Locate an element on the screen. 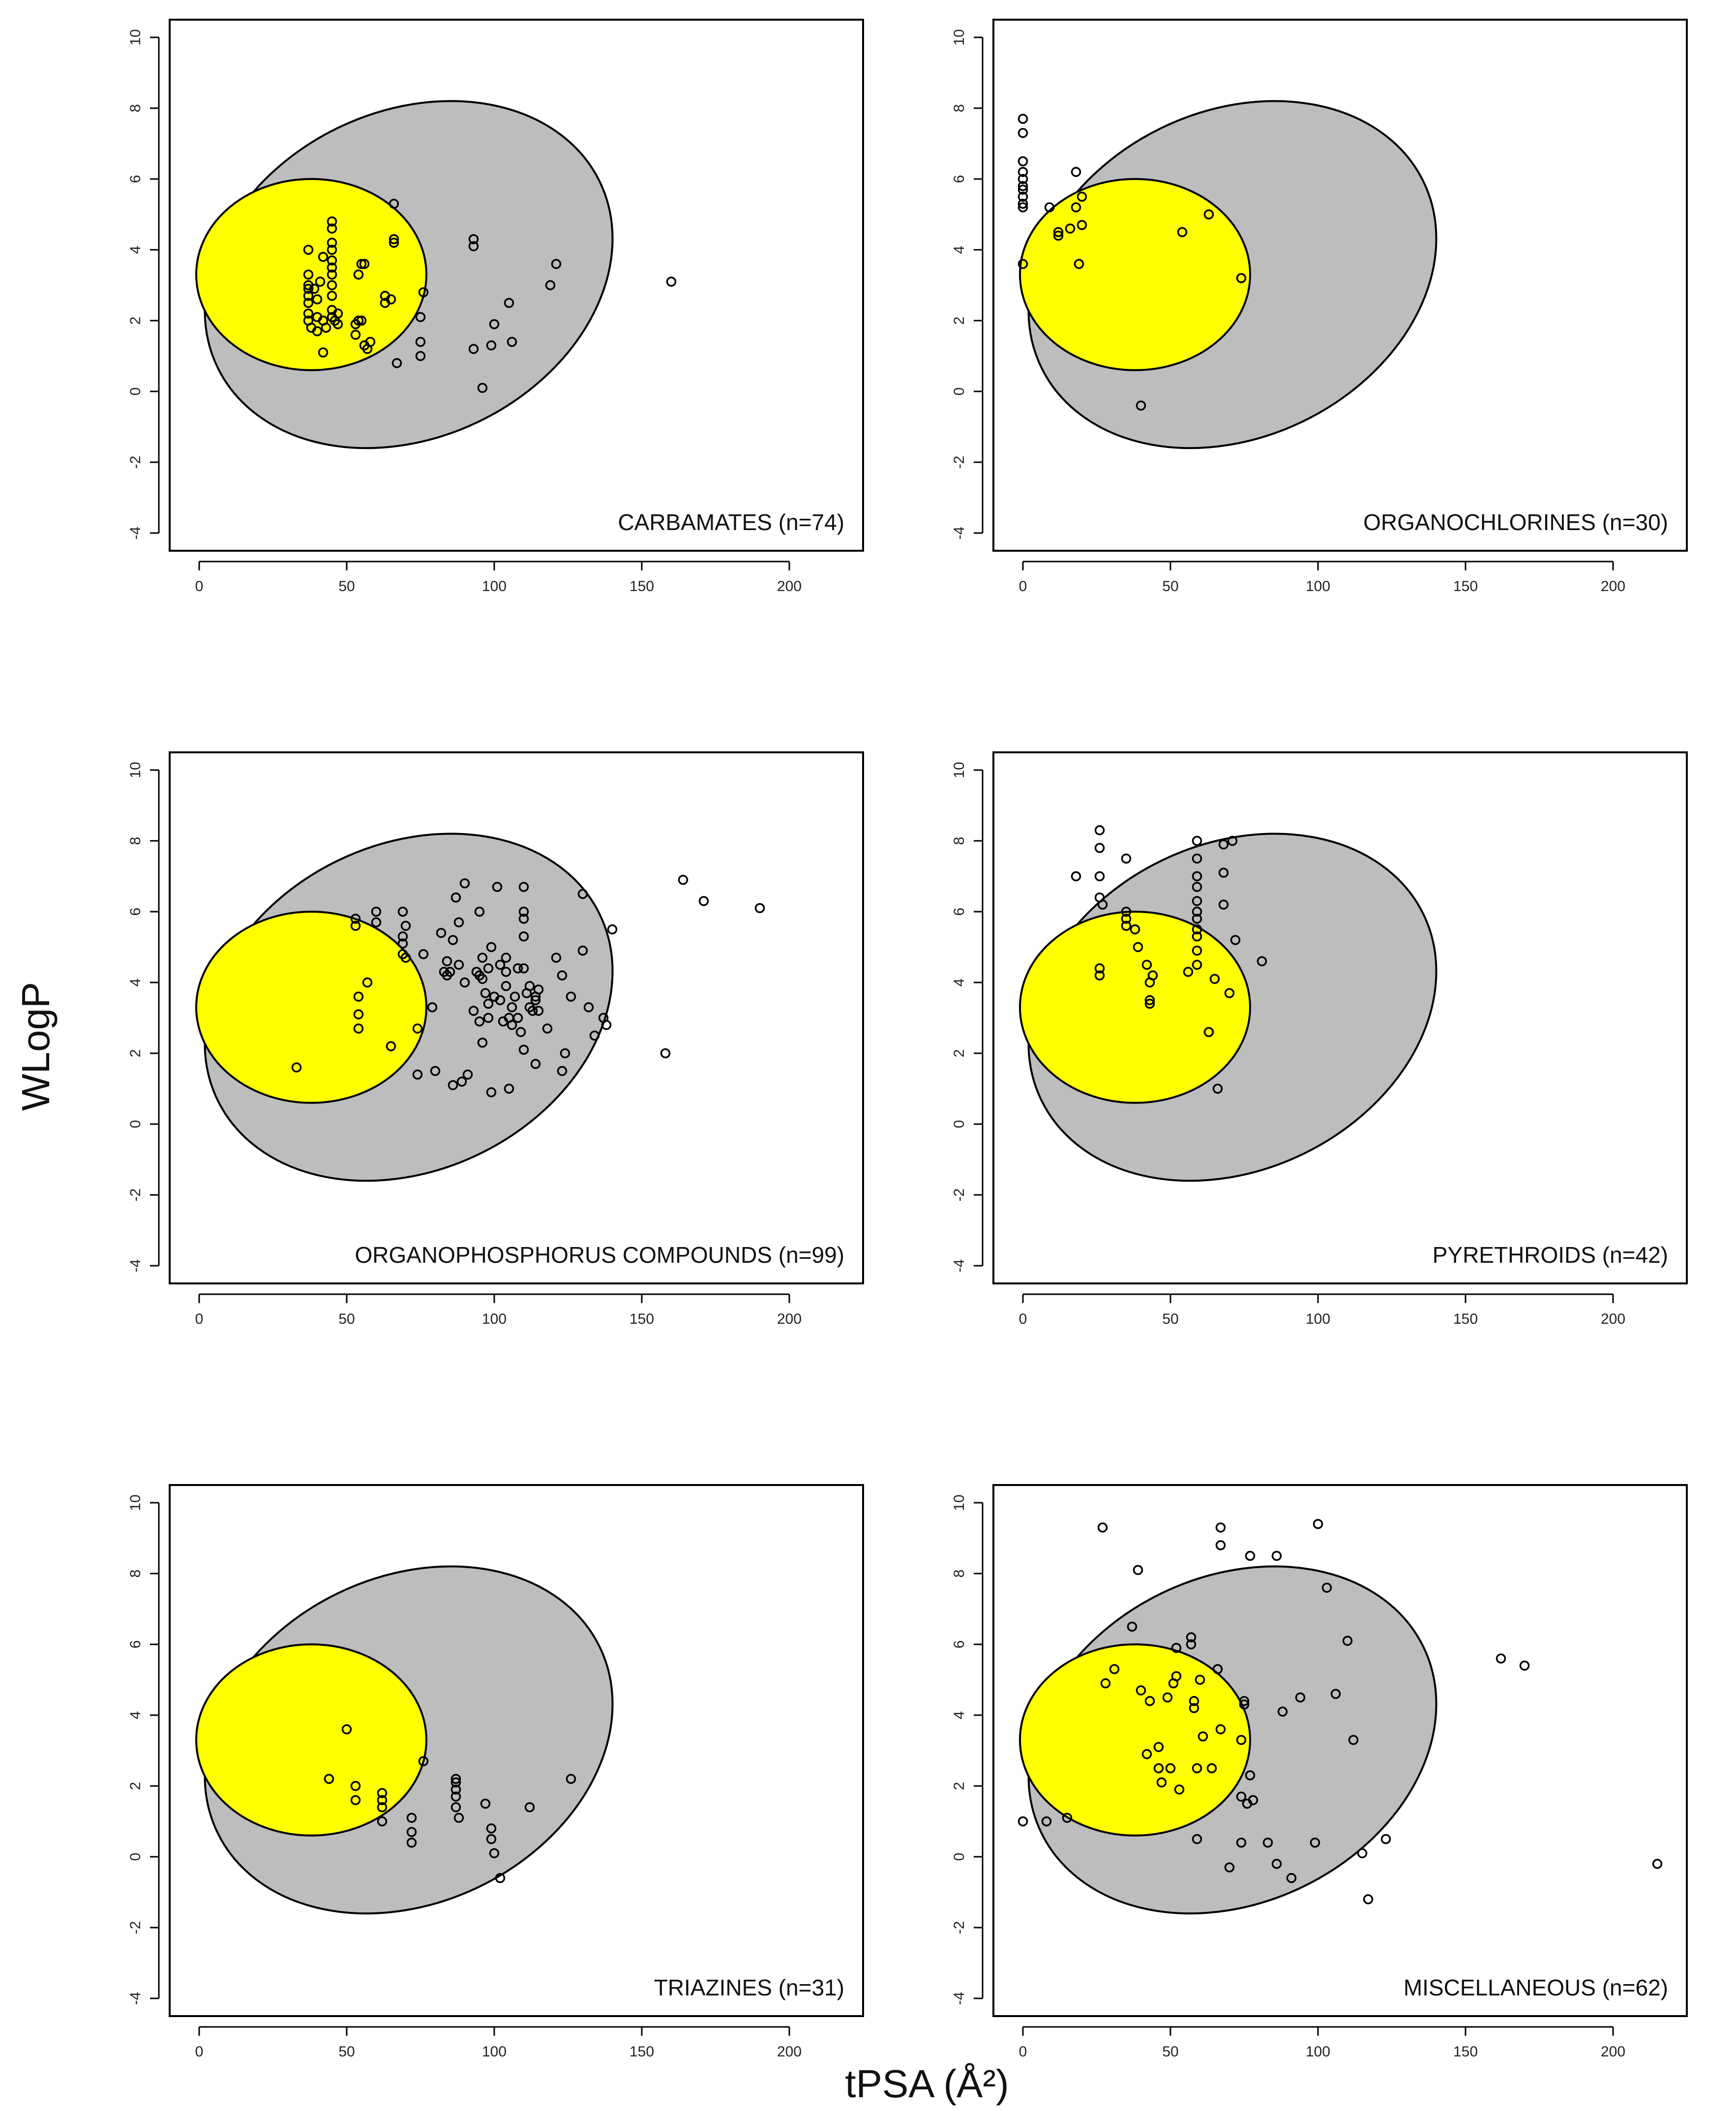 This screenshot has height=2111, width=1736. plot-area is located at coordinates (436, 274).